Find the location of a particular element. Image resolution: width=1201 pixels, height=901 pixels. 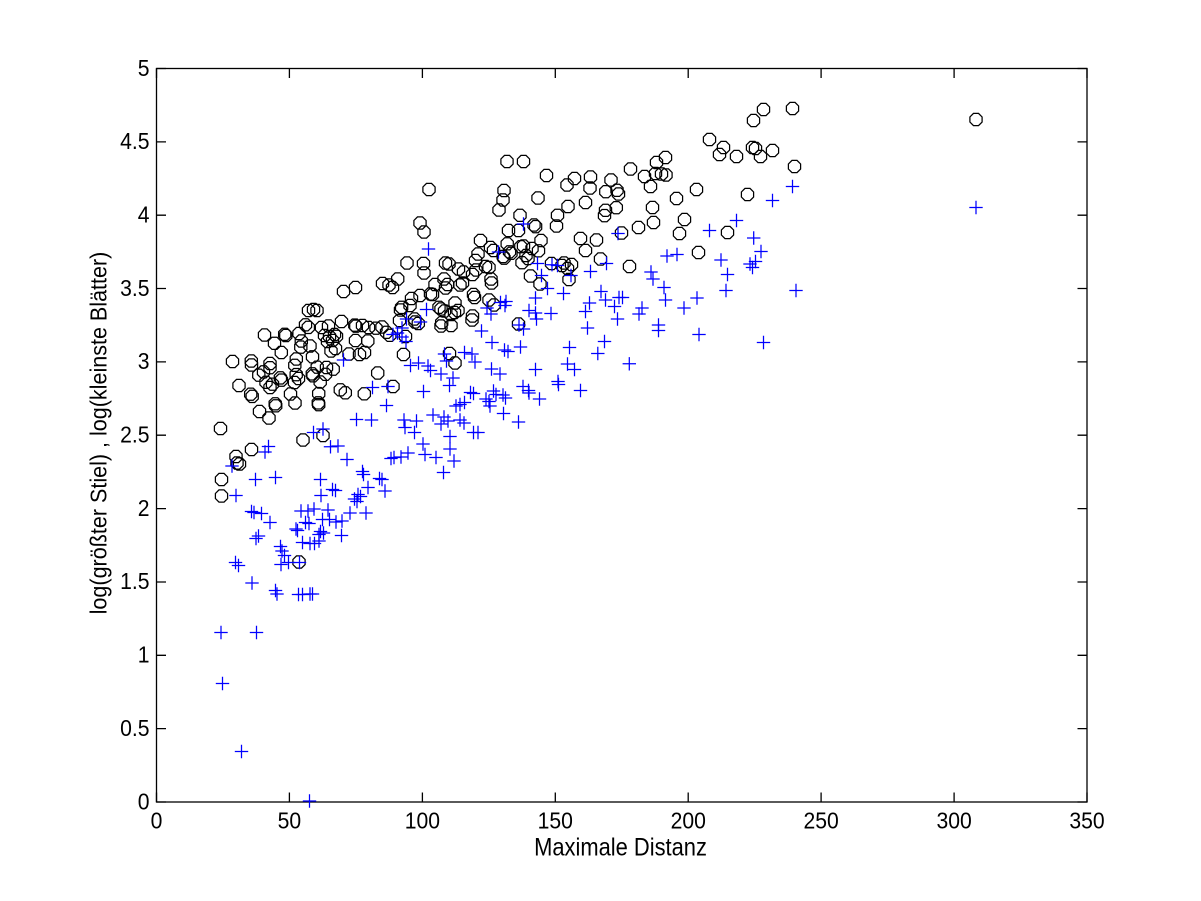

svg-text: 2 is located at coordinates (144, 508).